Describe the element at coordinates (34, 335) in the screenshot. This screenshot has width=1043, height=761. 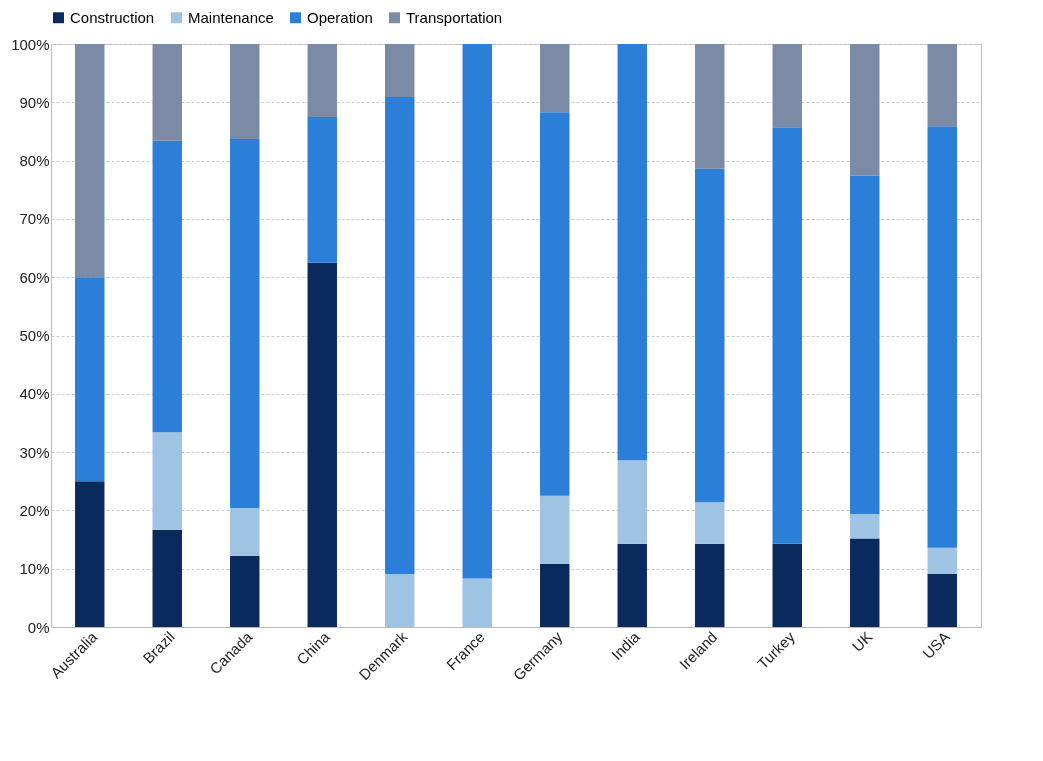
I see `y-tick-label: 50%` at that location.